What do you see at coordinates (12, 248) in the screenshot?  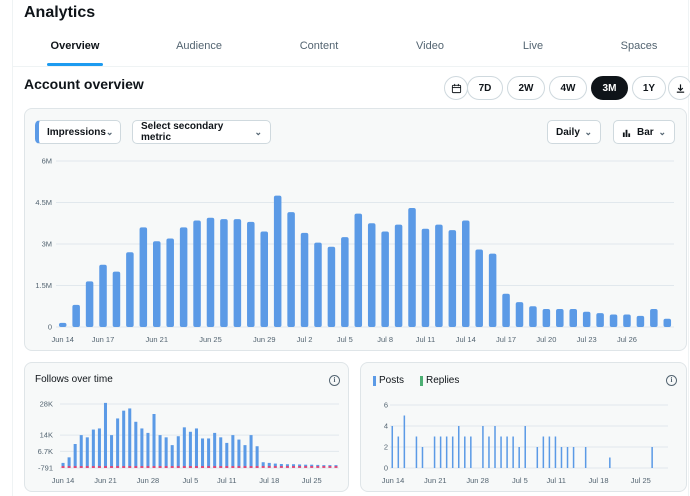 I see `left-border` at bounding box center [12, 248].